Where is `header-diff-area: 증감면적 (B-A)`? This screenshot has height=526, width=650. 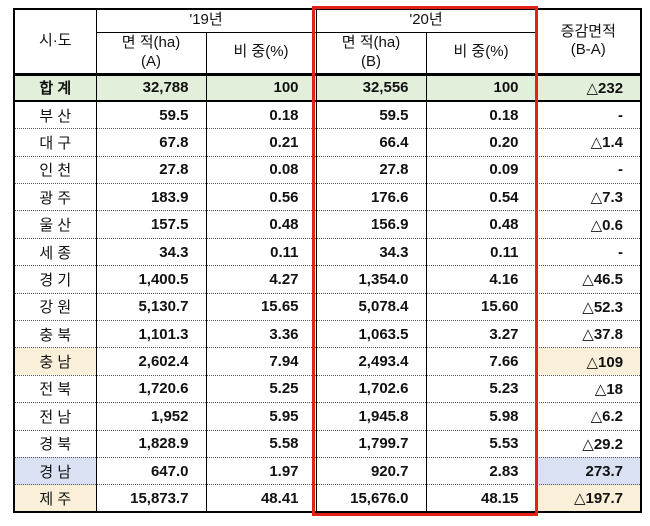
header-diff-area: 증감면적 (B-A) is located at coordinates (588, 42).